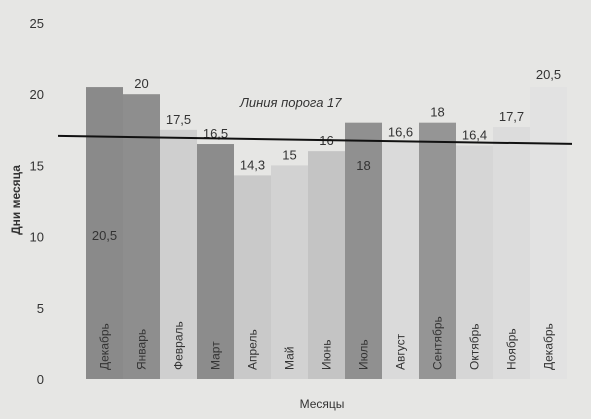  What do you see at coordinates (475, 346) in the screenshot?
I see `category-label: Октябрь` at bounding box center [475, 346].